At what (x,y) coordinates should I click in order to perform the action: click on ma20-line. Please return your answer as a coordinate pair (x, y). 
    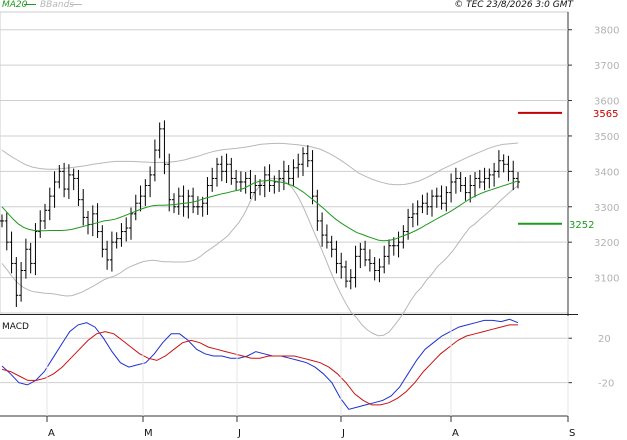
    Looking at the image, I should click on (260, 211).